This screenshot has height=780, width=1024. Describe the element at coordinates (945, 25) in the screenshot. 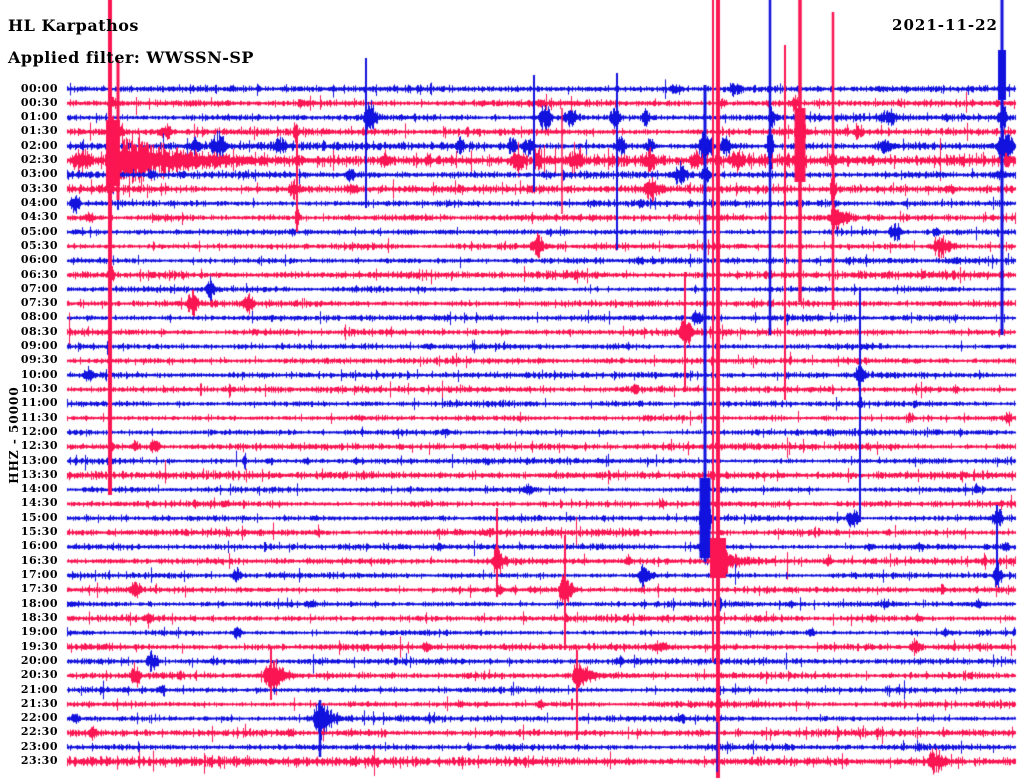

I see `date-label: 2021-11-22` at that location.